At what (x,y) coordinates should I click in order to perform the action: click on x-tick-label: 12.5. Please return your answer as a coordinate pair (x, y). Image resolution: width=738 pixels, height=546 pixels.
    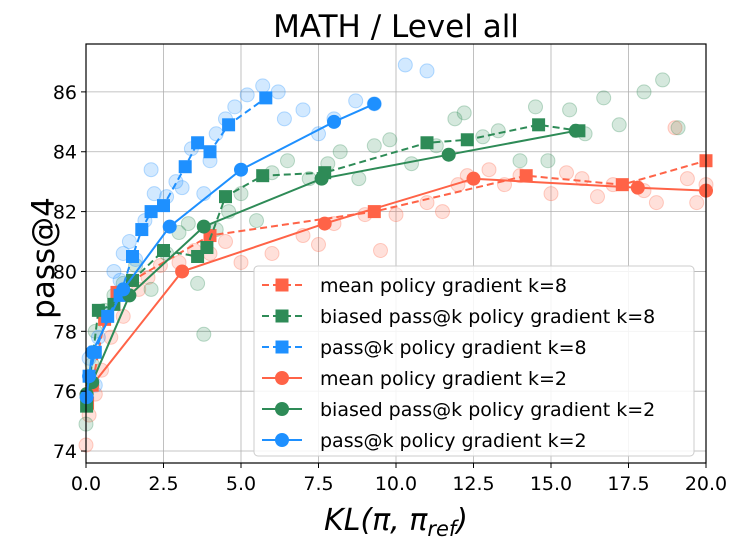
    Looking at the image, I should click on (473, 484).